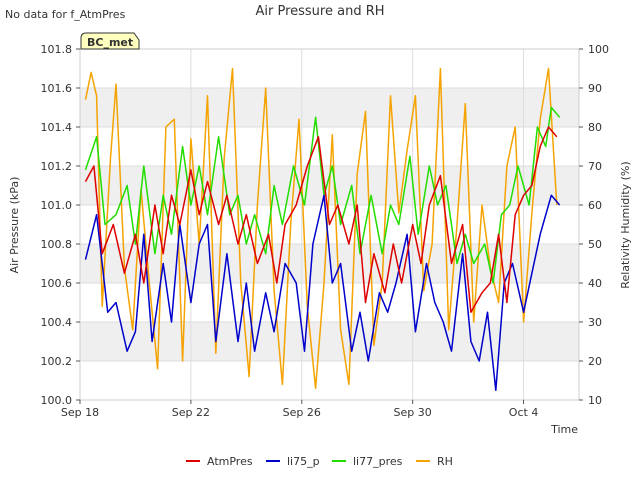 The image size is (640, 480). I want to click on y-tick-label-left: 101.4, so click(57, 127).